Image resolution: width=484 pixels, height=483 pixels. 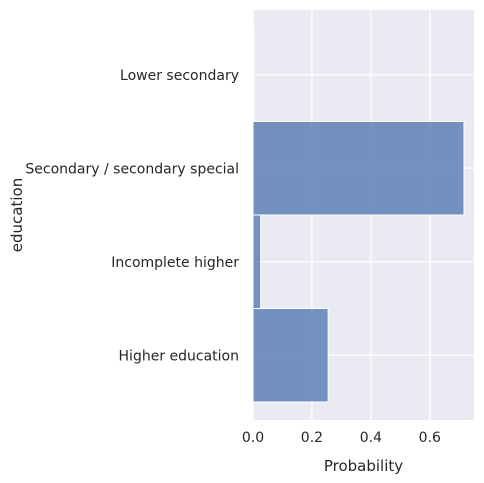 I want to click on y-tick-label-3: Higher education, so click(x=179, y=356).